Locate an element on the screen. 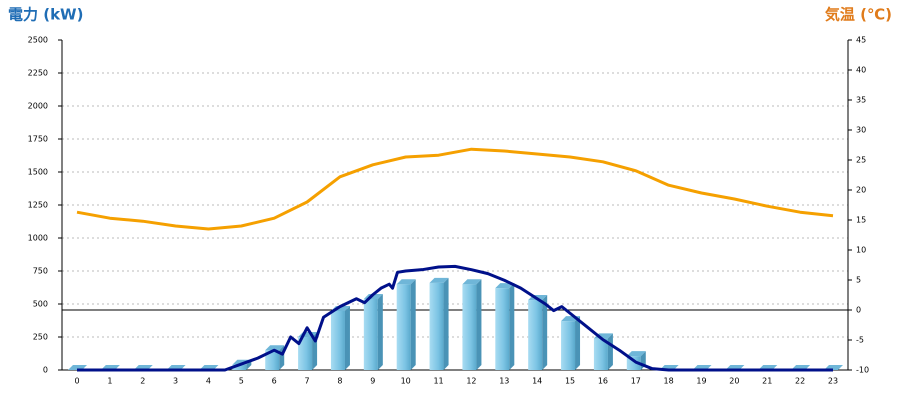  x-tick-label: 21 is located at coordinates (767, 381).